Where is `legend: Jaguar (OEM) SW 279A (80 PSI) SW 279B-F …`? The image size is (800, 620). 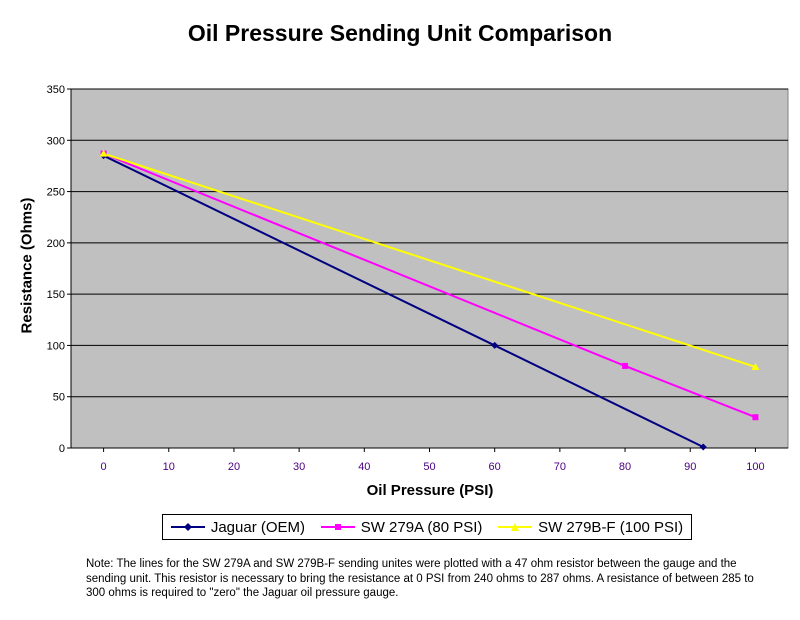 legend: Jaguar (OEM) SW 279A (80 PSI) SW 279B-F … is located at coordinates (427, 527).